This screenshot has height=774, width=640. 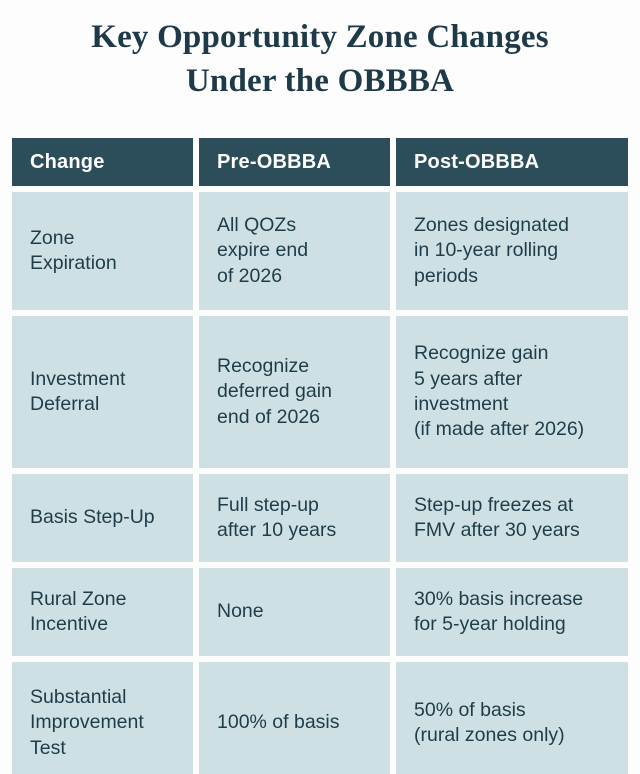 I want to click on cell-change: Rural Zone Incentive, so click(x=102, y=612).